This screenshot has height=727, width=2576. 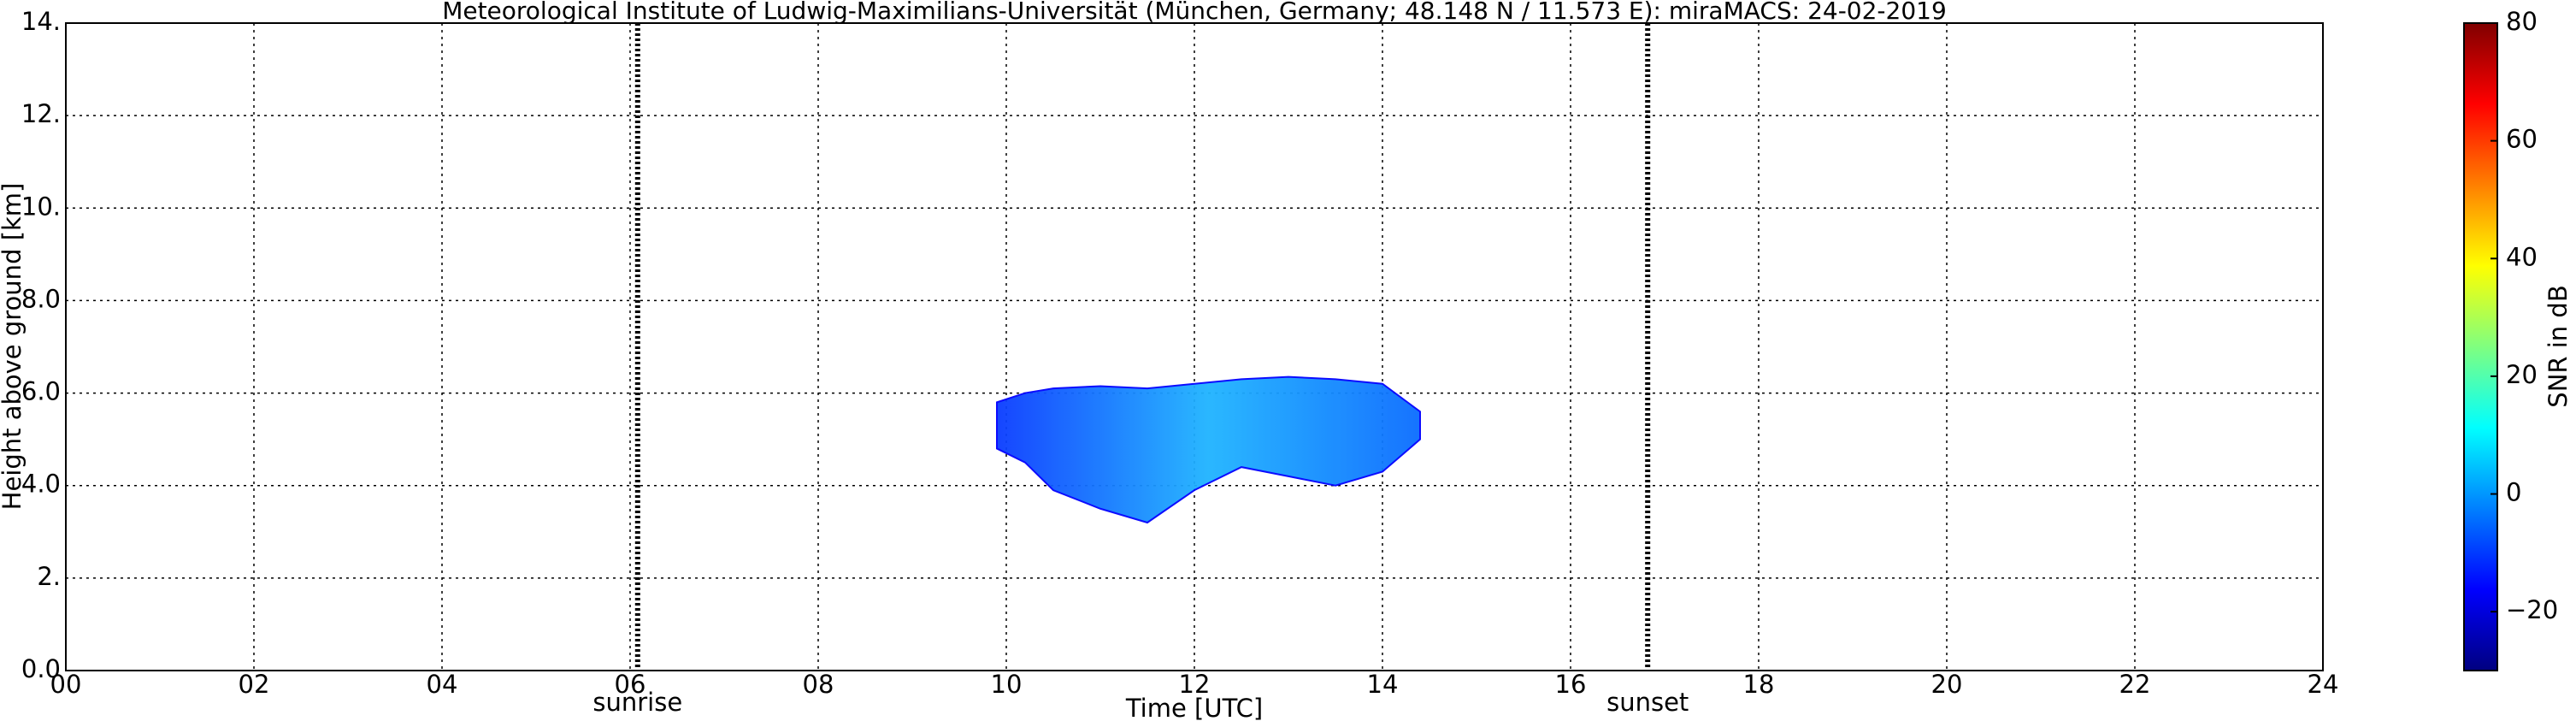 What do you see at coordinates (41, 485) in the screenshot?
I see `y-tick-label: 4.0` at bounding box center [41, 485].